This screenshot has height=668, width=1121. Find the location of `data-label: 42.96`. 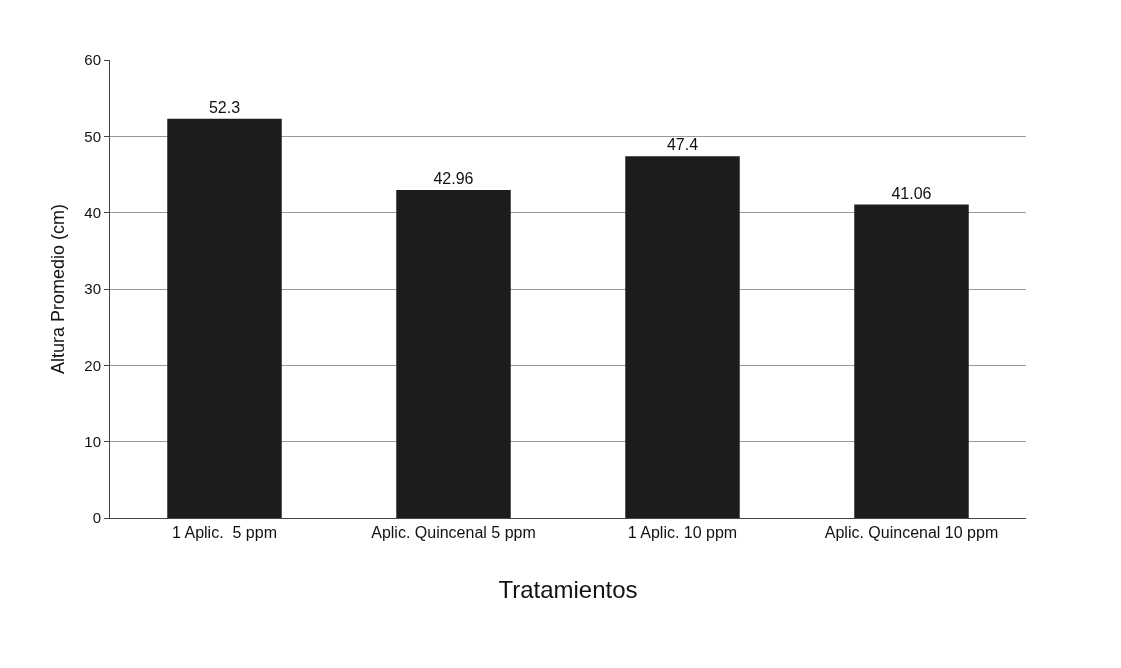

data-label: 42.96 is located at coordinates (453, 179).